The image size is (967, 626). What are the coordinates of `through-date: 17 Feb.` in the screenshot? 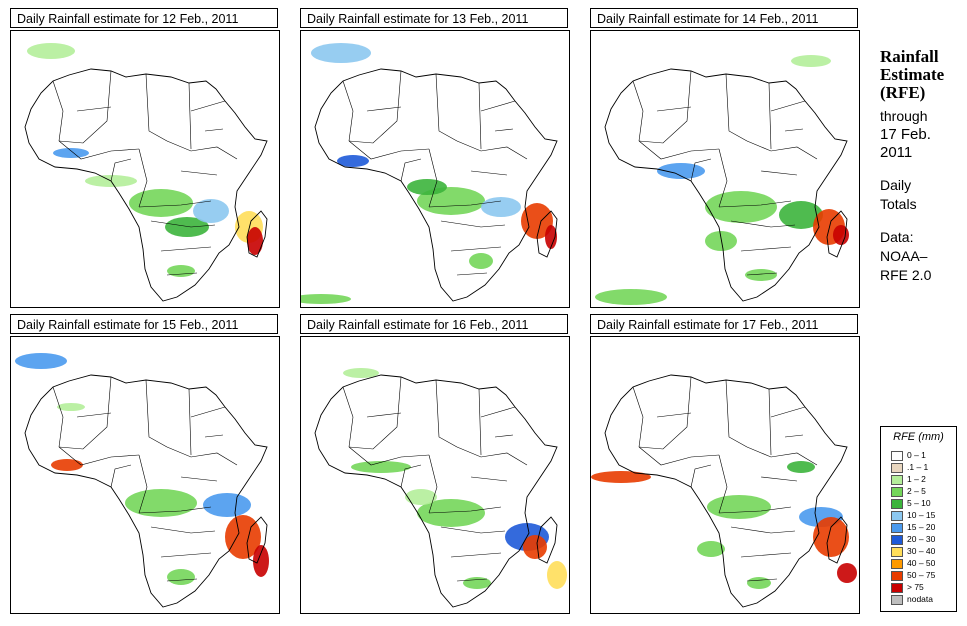 It's located at (905, 134).